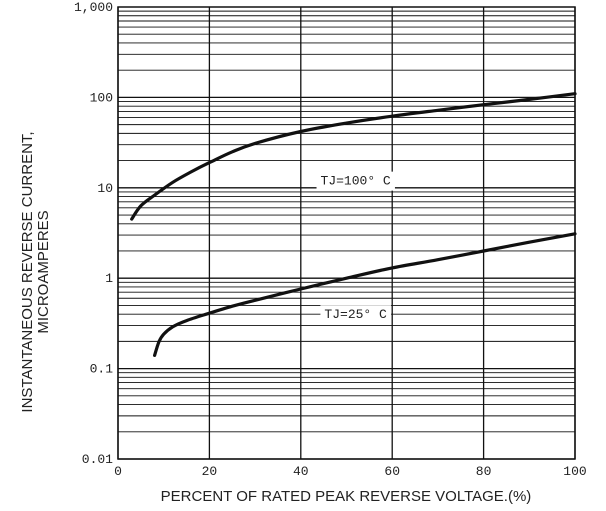 Image resolution: width=606 pixels, height=511 pixels. Describe the element at coordinates (210, 471) in the screenshot. I see `x-tick-label-1: 20` at that location.